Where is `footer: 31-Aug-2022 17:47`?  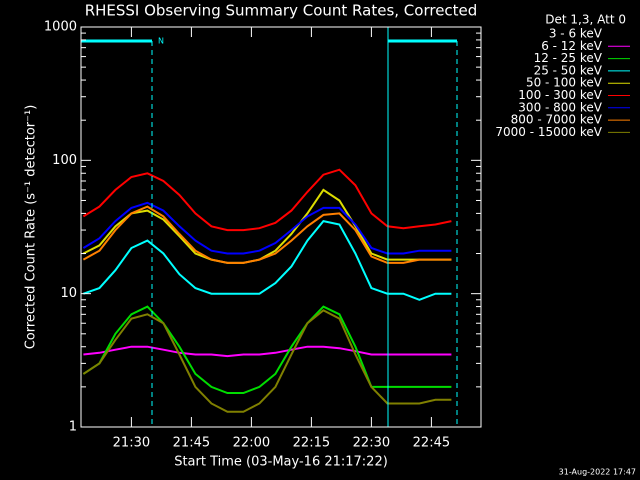 footer: 31-Aug-2022 17:47 is located at coordinates (597, 472).